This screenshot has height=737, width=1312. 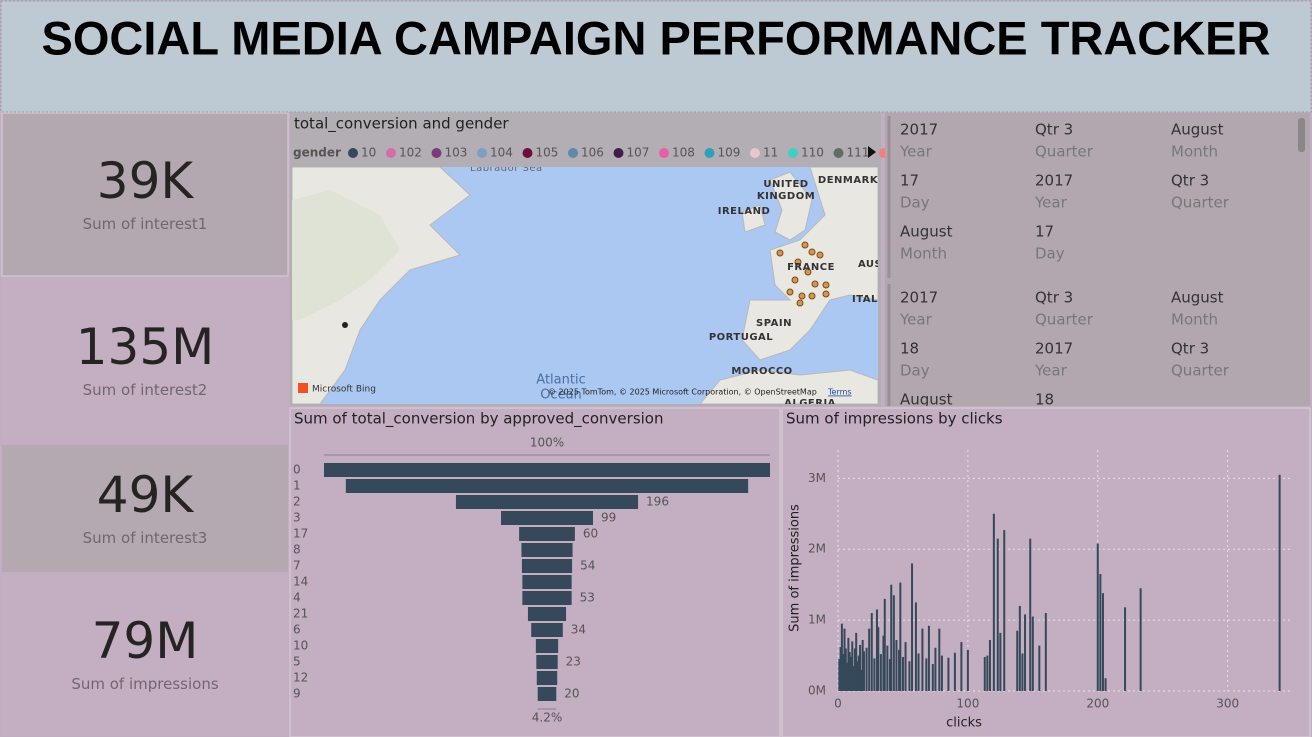 I want to click on category-label: 8, so click(x=297, y=550).